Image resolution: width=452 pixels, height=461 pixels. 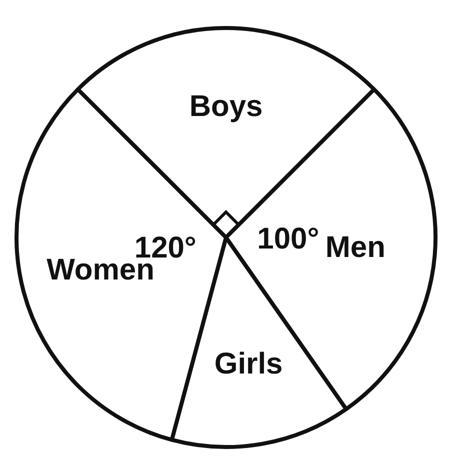 What do you see at coordinates (226, 106) in the screenshot?
I see `slice-label: Boys` at bounding box center [226, 106].